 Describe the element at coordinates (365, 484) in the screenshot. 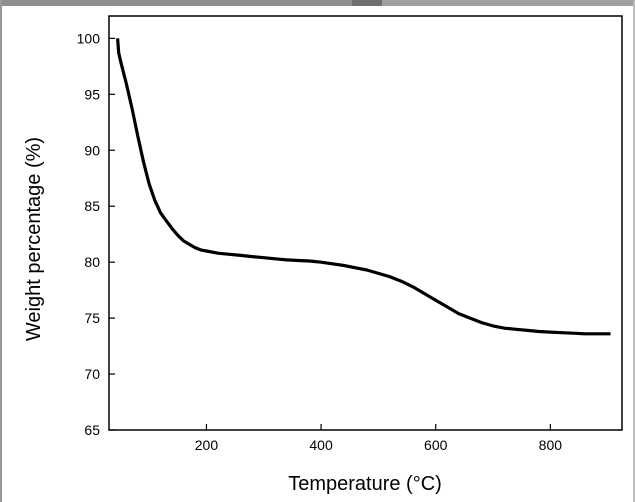

I see `x-axis-label: Temperature (°C)` at that location.